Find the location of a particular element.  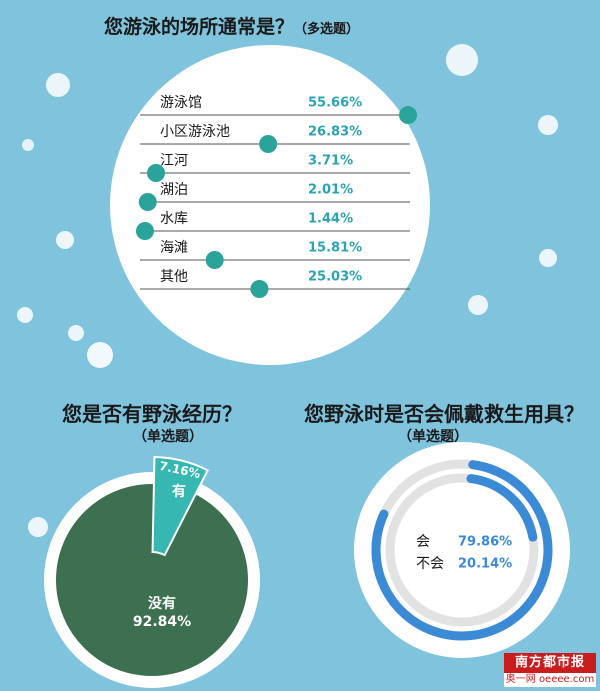

chart3-subtitle: （单选题） is located at coordinates (433, 437).